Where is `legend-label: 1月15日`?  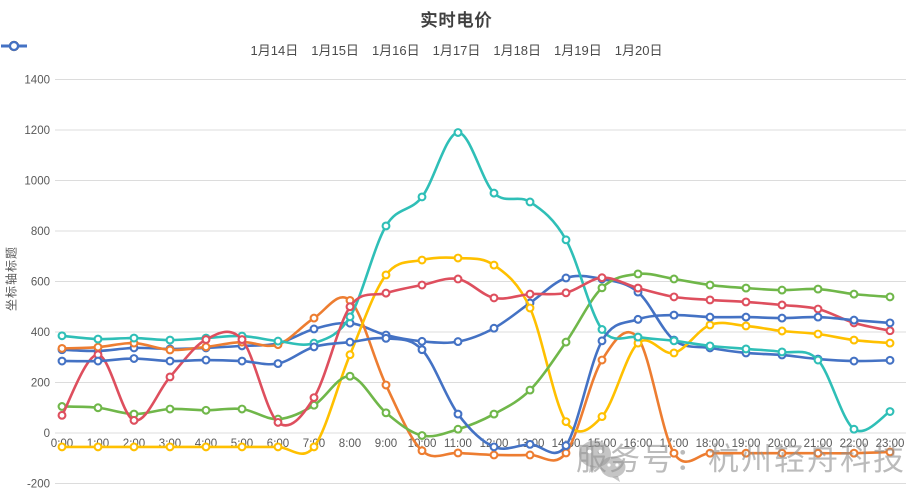
legend-label: 1月15日 is located at coordinates (335, 50).